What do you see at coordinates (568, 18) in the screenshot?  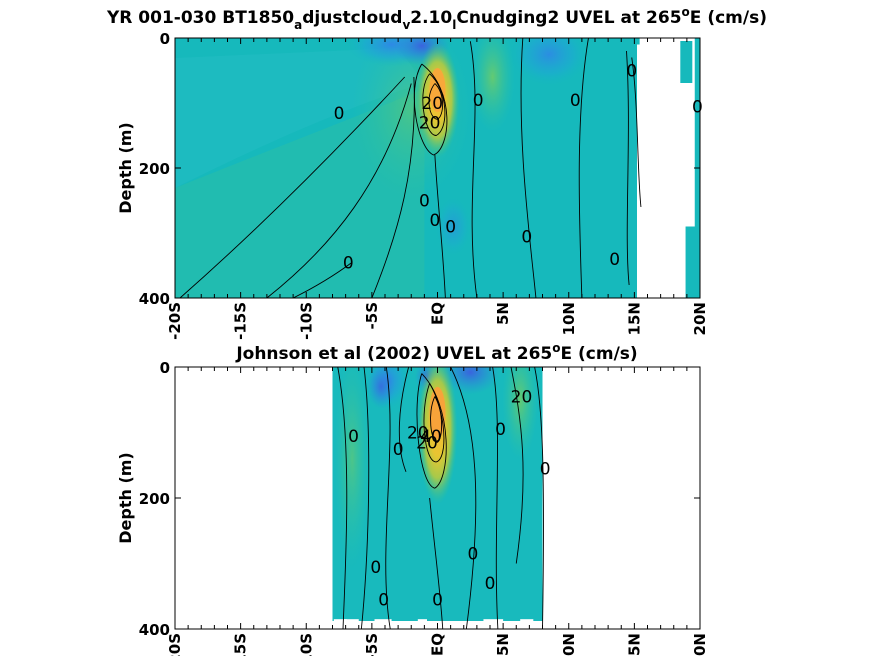 I see `title-part: Cnudging2 UVEL at 265` at bounding box center [568, 18].